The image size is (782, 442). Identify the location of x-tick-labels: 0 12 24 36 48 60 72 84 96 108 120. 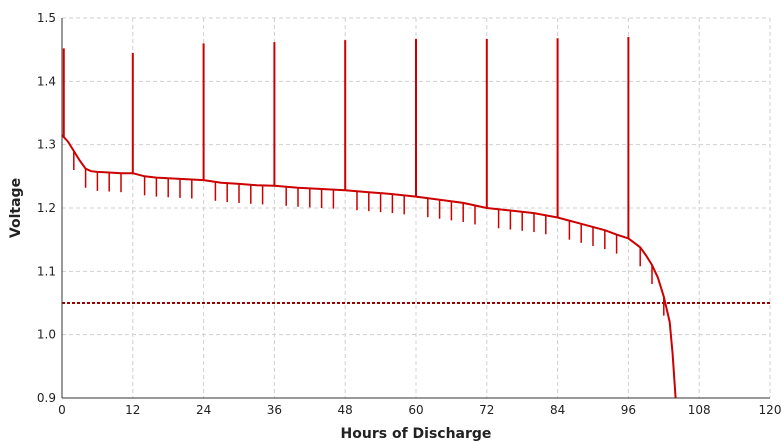
(419, 410).